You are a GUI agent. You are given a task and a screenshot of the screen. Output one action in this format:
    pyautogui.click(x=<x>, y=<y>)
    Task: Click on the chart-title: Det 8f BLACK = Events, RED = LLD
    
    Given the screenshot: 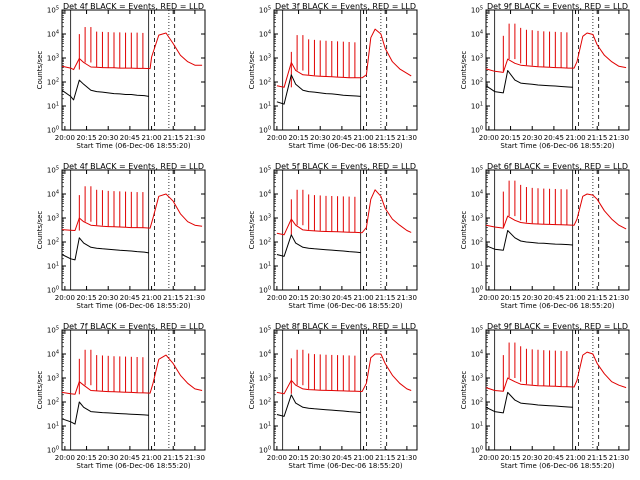 What is the action you would take?
    pyautogui.click(x=345, y=326)
    